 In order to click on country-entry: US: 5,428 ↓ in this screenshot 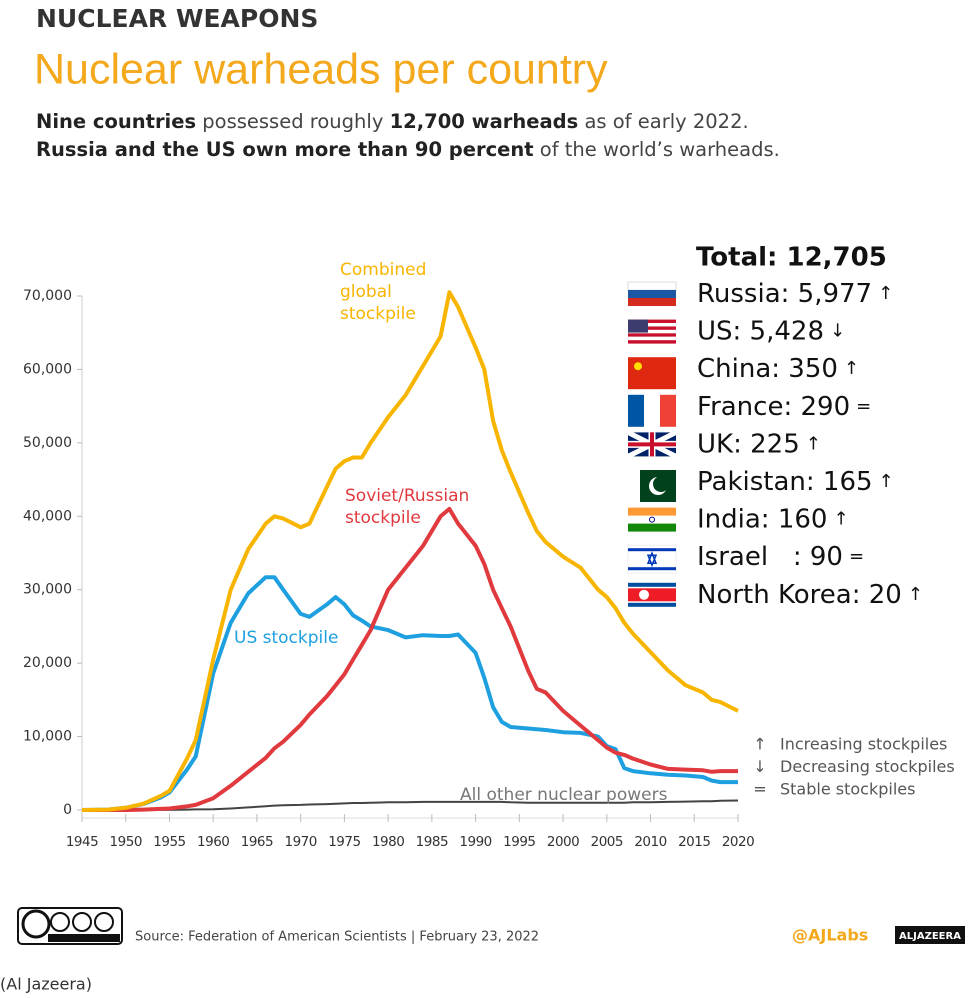, I will do `click(771, 331)`.